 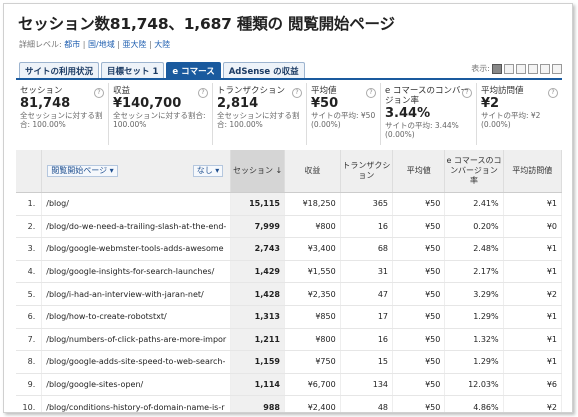 What do you see at coordinates (533, 171) in the screenshot?
I see `header-per-visit-value: 平均訪問値` at bounding box center [533, 171].